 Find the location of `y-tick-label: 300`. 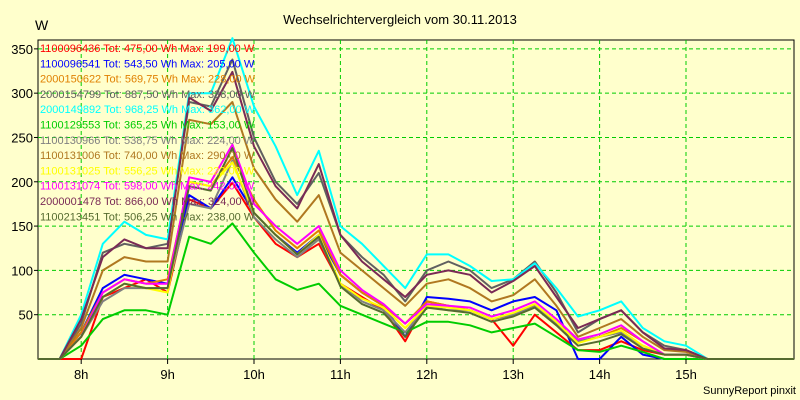

y-tick-label: 300 is located at coordinates (22, 93).